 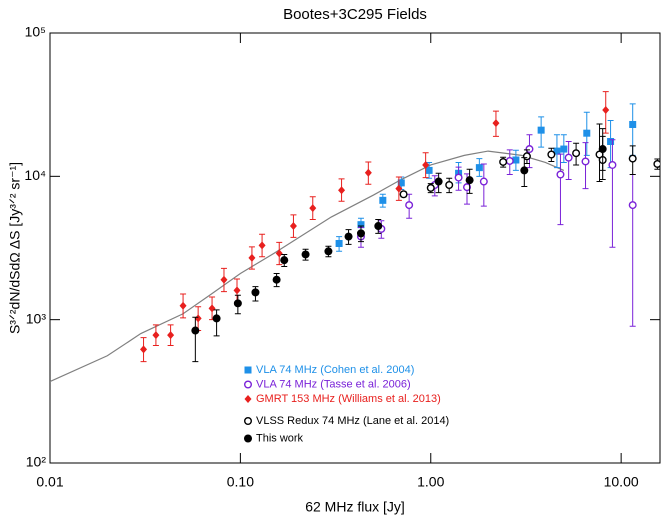 I want to click on legend-label: This work, so click(x=280, y=438).